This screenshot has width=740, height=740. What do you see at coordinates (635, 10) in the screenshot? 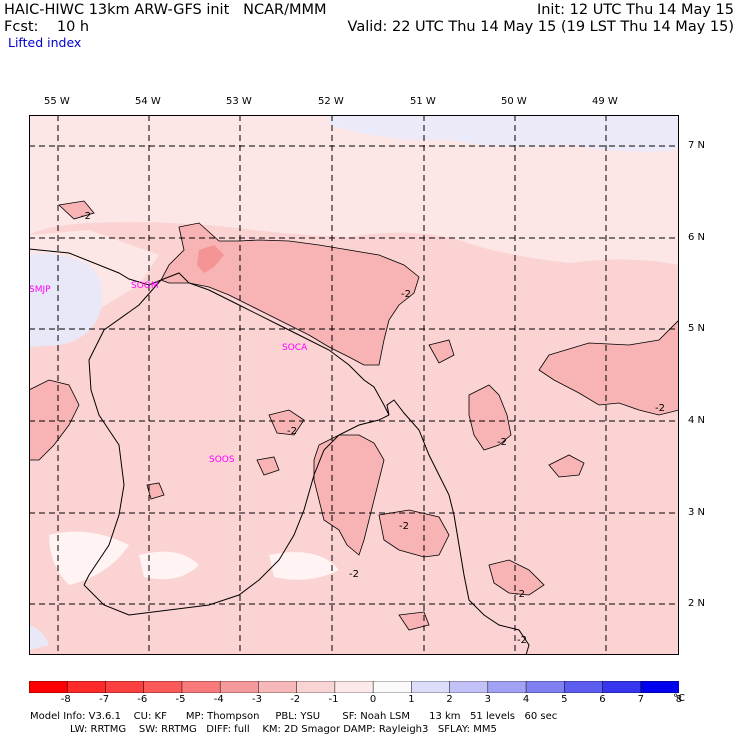
I see `init-time: Init: 12 UTC Thu 14 May 15` at bounding box center [635, 10].